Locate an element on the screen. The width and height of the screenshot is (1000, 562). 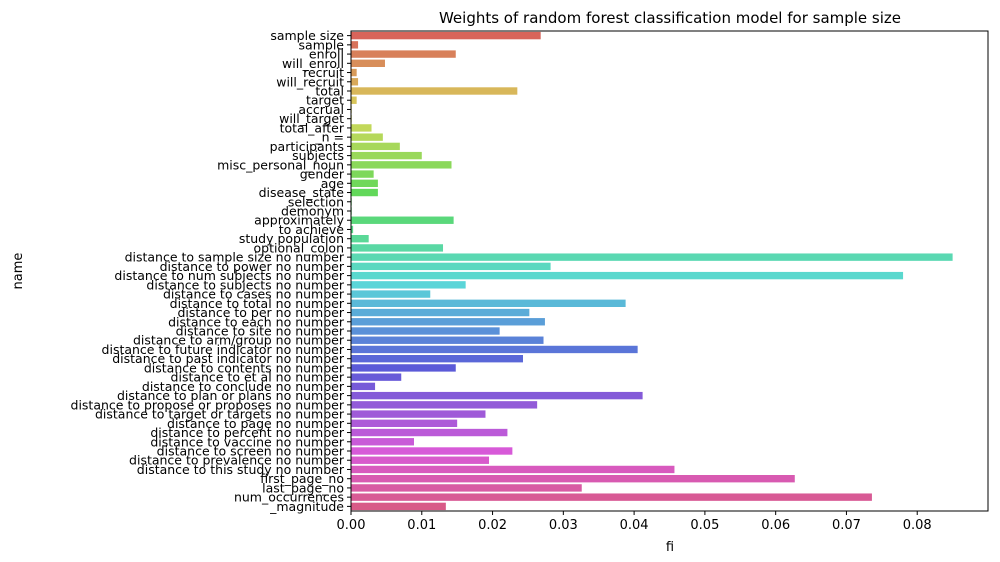
y-tick-label: approximately is located at coordinates (299, 220).